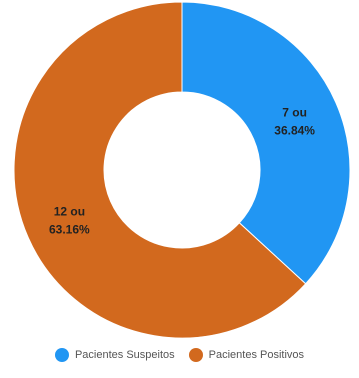 The width and height of the screenshot is (359, 378). Describe the element at coordinates (294, 131) in the screenshot. I see `data-label-line2: 36.84%` at that location.